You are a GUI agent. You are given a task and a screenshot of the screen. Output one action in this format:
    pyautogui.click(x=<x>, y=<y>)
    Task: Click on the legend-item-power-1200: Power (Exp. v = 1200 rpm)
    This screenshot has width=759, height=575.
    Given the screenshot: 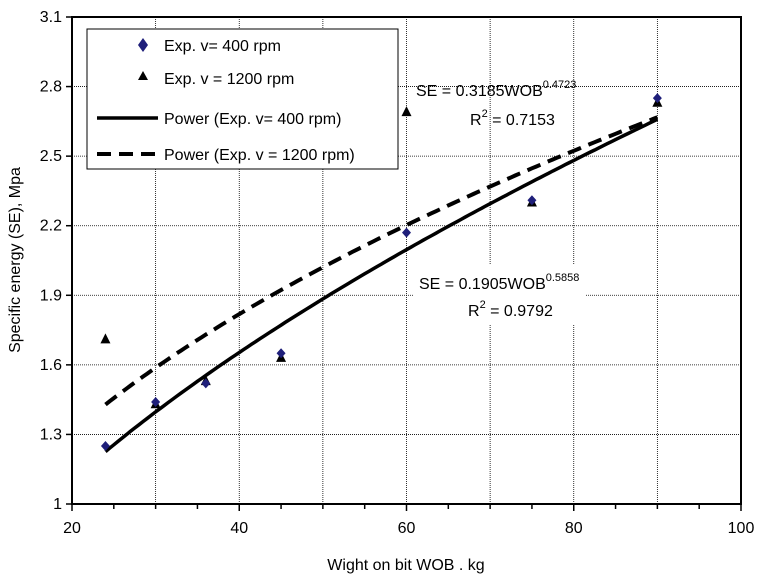 What is the action you would take?
    pyautogui.click(x=226, y=155)
    